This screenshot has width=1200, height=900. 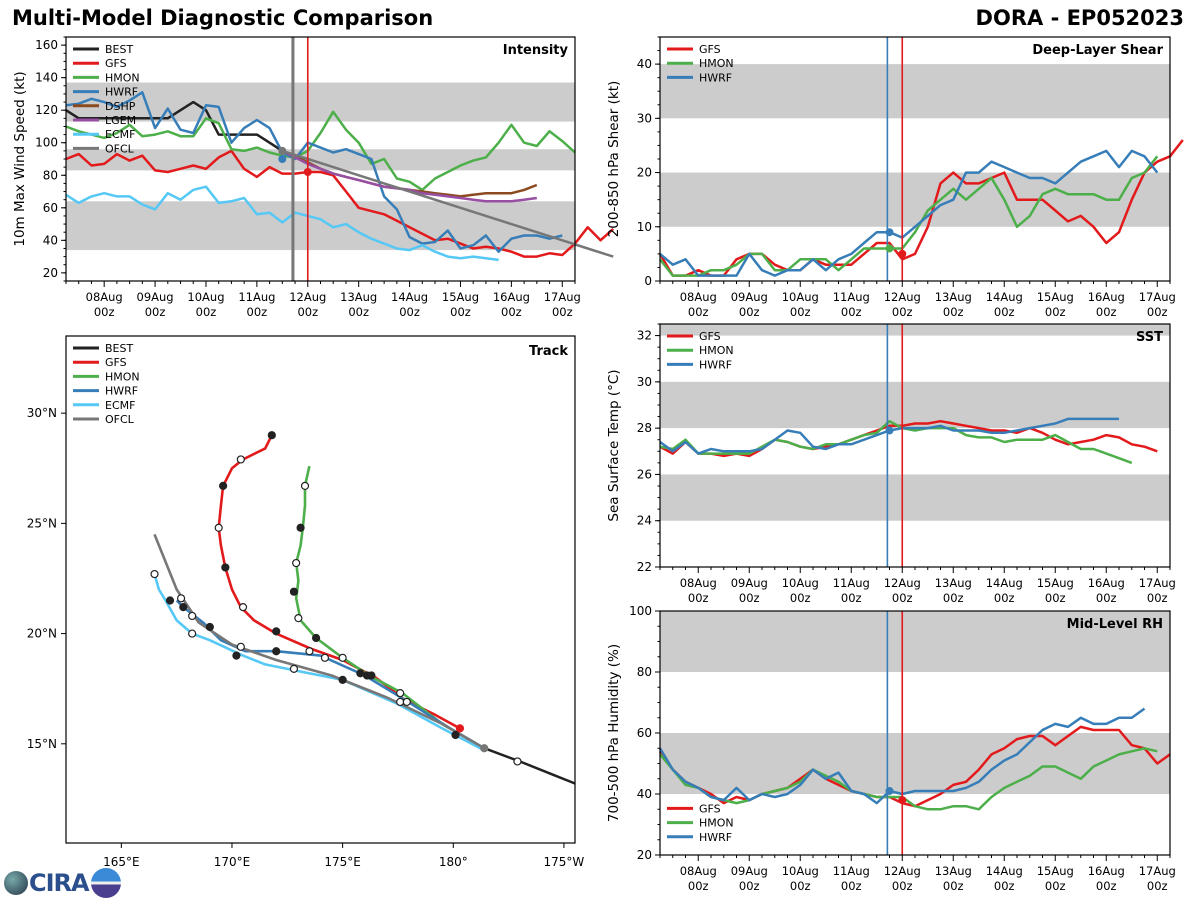 I want to click on legend-label: DSHP, so click(x=120, y=106).